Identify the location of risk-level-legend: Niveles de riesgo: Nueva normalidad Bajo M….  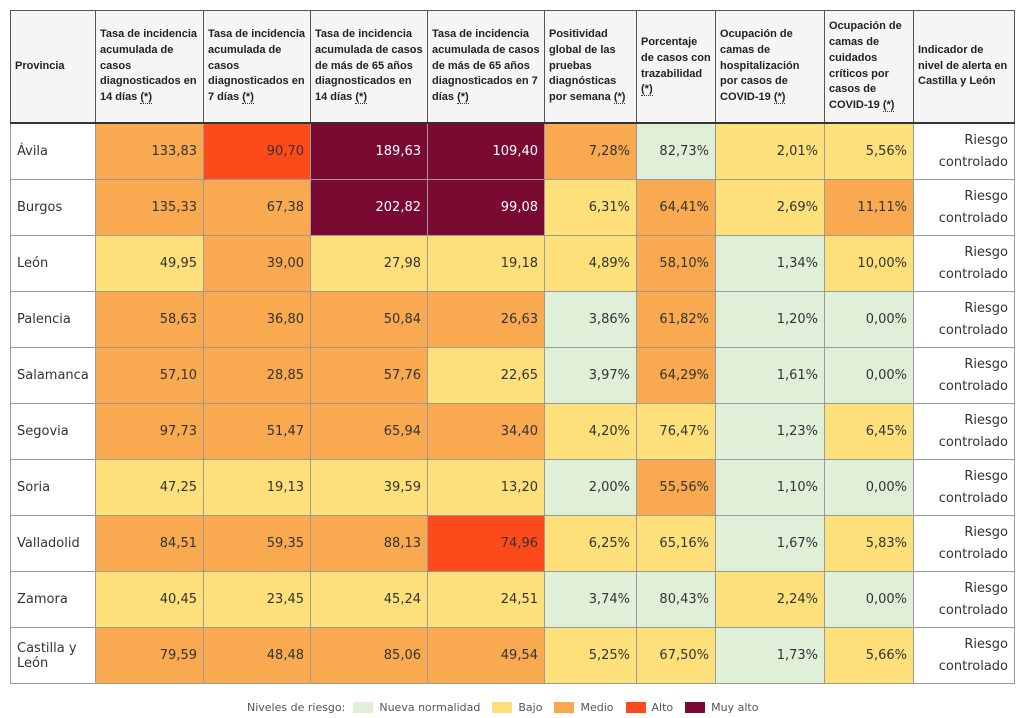
(508, 707).